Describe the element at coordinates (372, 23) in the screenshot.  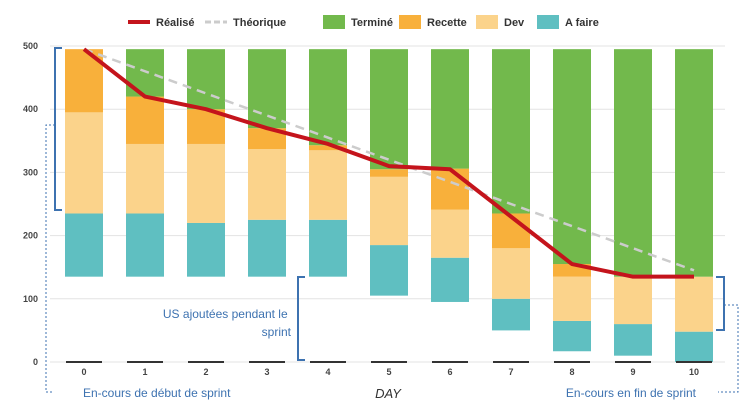
I see `legend-label: Terminé` at that location.